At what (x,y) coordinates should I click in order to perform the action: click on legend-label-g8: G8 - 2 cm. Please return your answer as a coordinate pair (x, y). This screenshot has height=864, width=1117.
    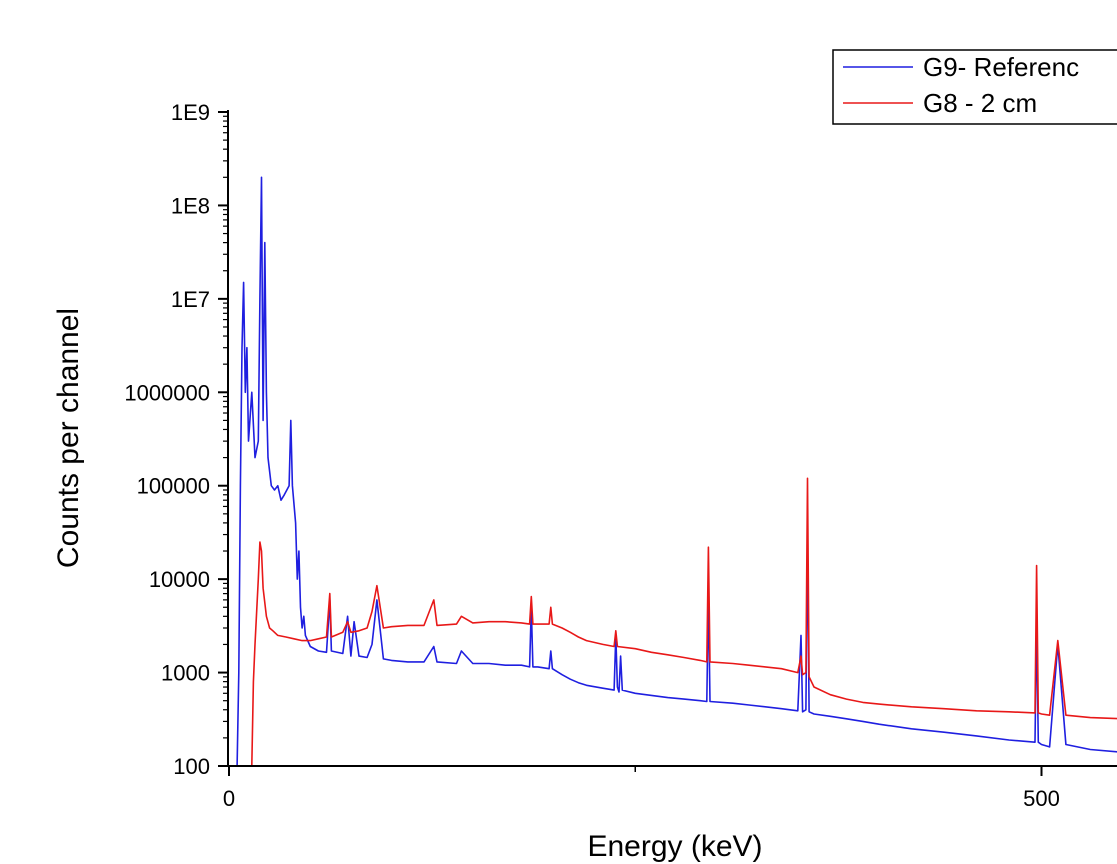
    Looking at the image, I should click on (980, 103).